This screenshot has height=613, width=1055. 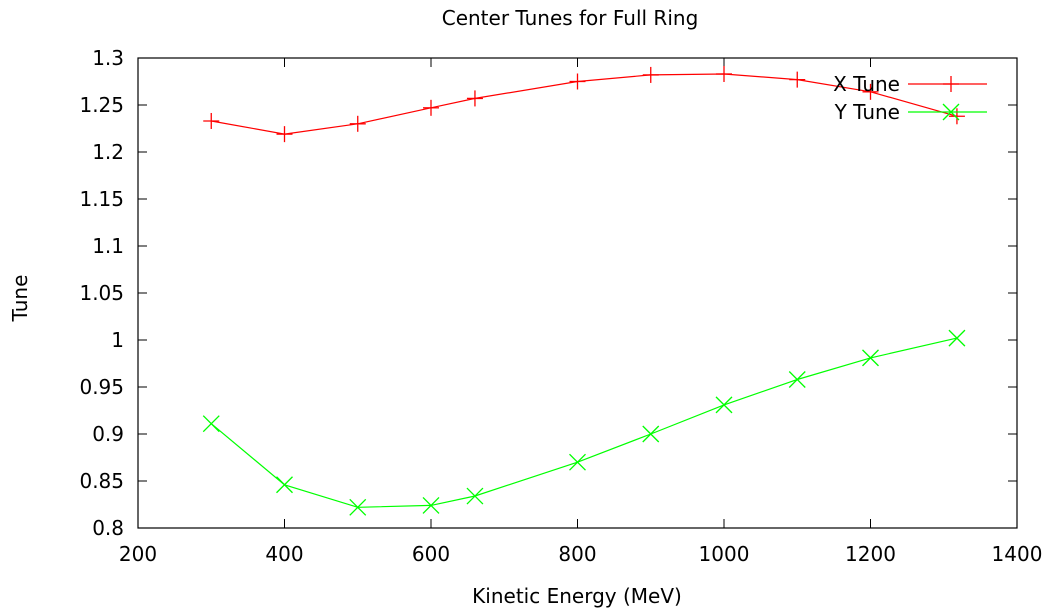 I want to click on y-tick-label: 0.95, so click(x=101, y=387).